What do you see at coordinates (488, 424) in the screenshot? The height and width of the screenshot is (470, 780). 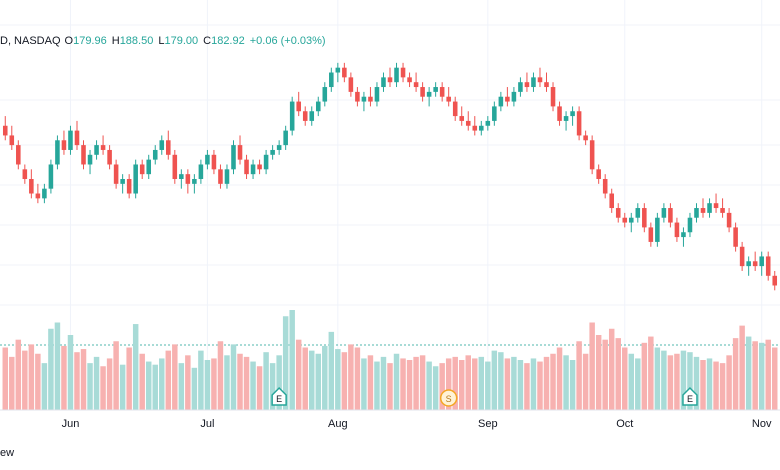 I see `x-tick-label: Sep` at bounding box center [488, 424].